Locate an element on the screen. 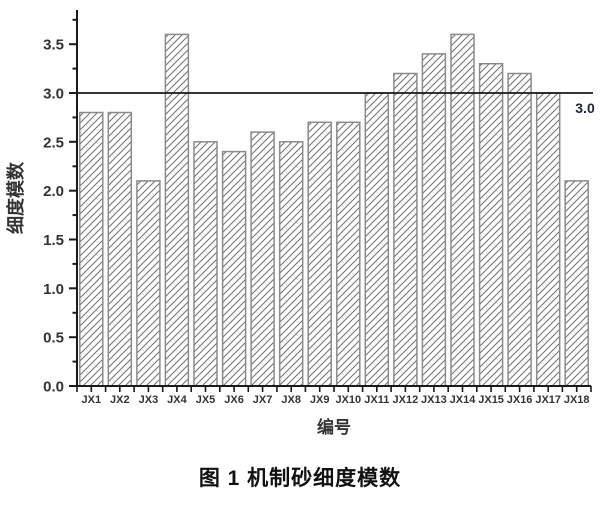  bar-JX6 is located at coordinates (234, 268).